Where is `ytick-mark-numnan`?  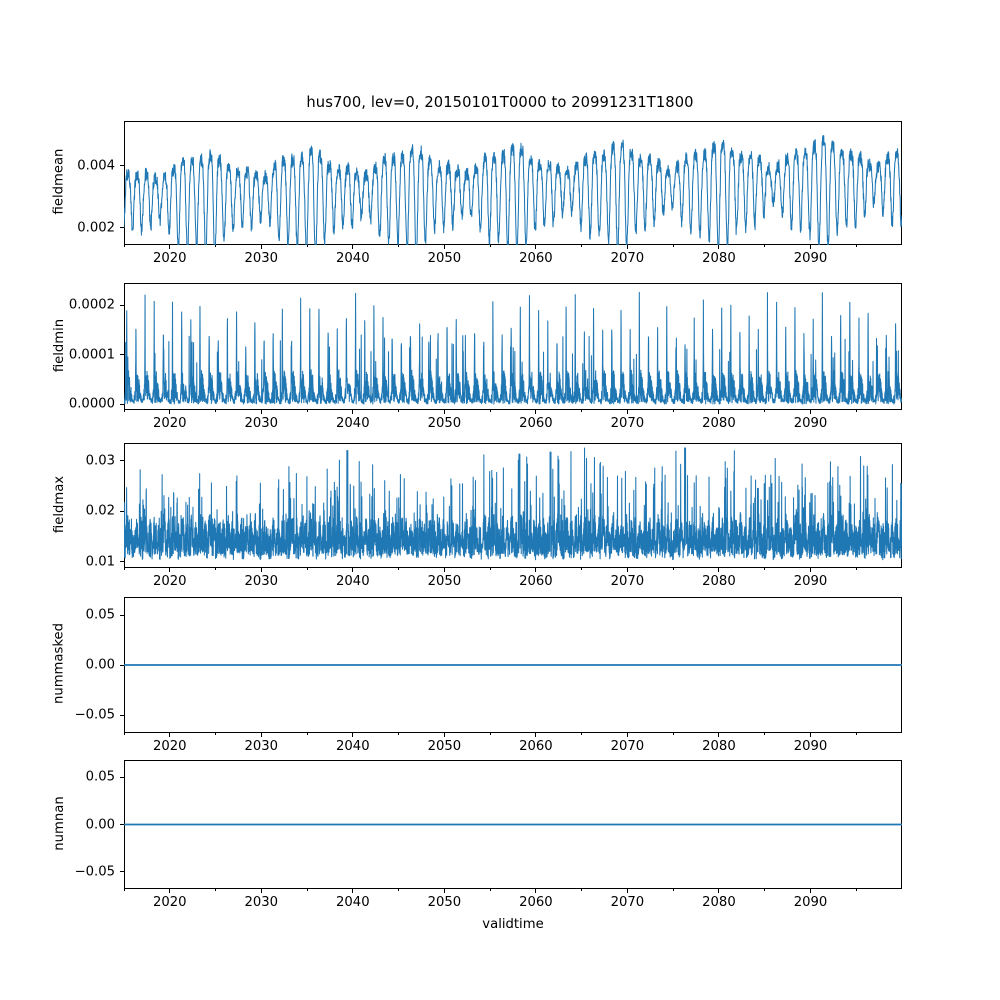
ytick-mark-numnan is located at coordinates (122, 872).